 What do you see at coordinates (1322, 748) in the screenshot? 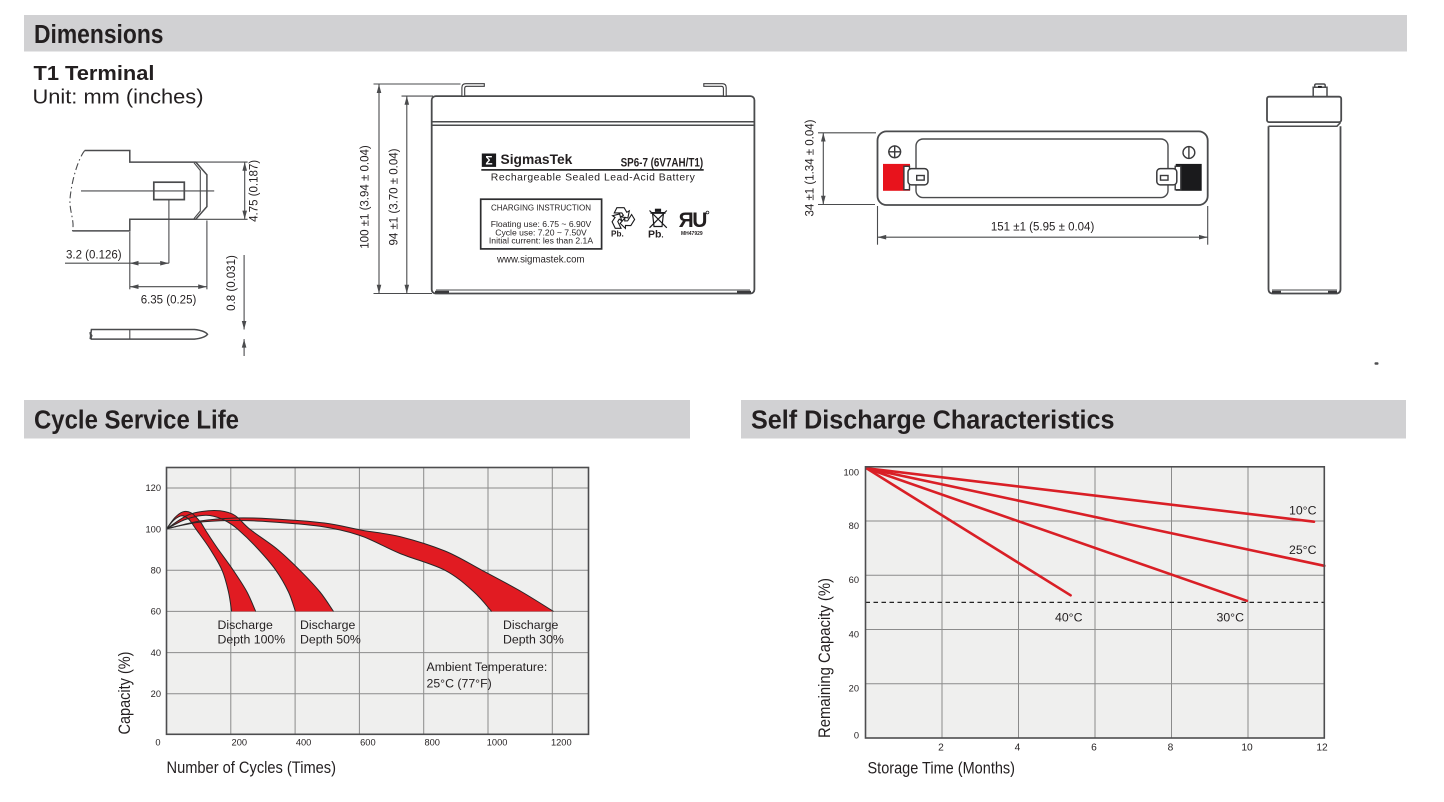
I see `svg-text: 12` at bounding box center [1322, 748].